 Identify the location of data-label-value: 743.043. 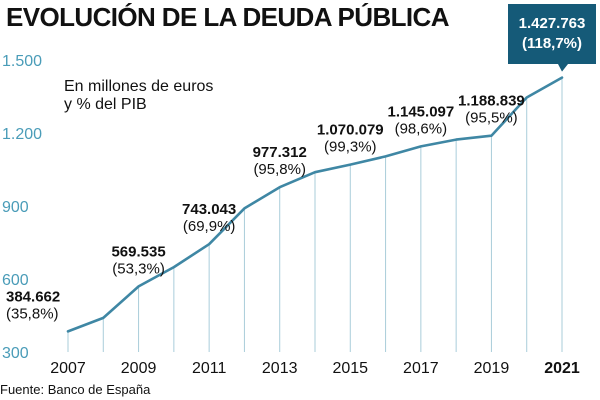
(209, 209).